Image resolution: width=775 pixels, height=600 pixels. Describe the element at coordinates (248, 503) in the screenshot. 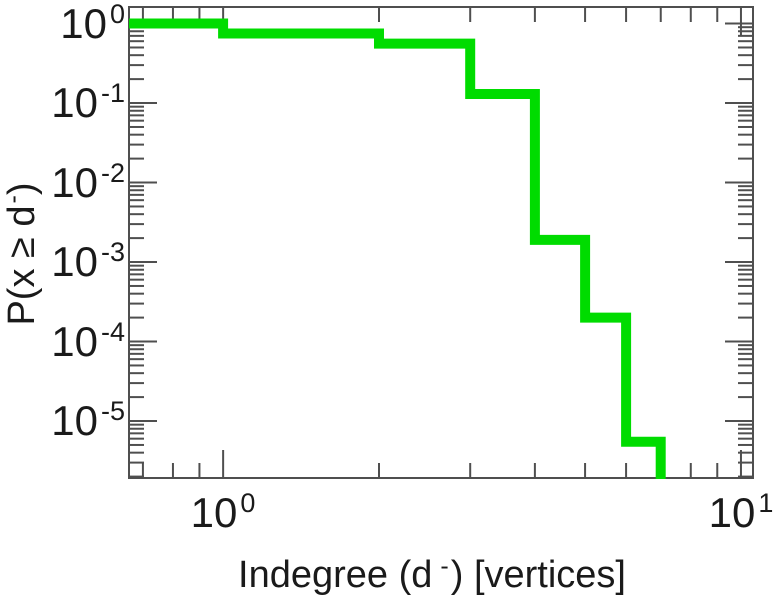

I see `x-tick-label-exponent: 0` at that location.